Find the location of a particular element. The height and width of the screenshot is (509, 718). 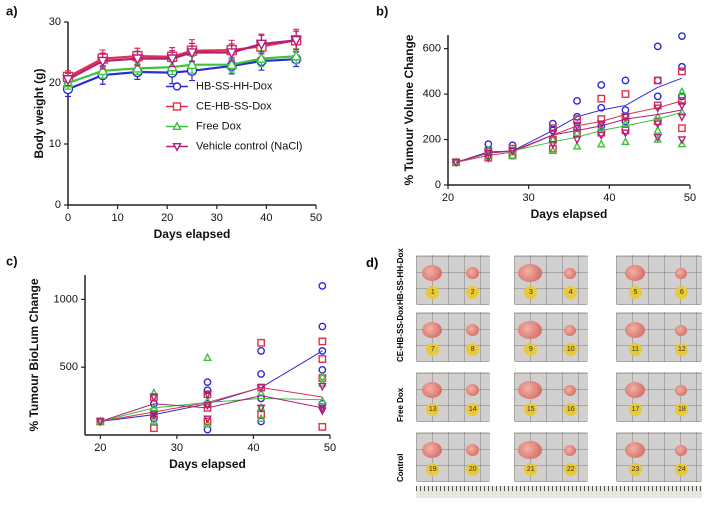

legend-label: HB-SS-HH-Dox is located at coordinates (234, 86).